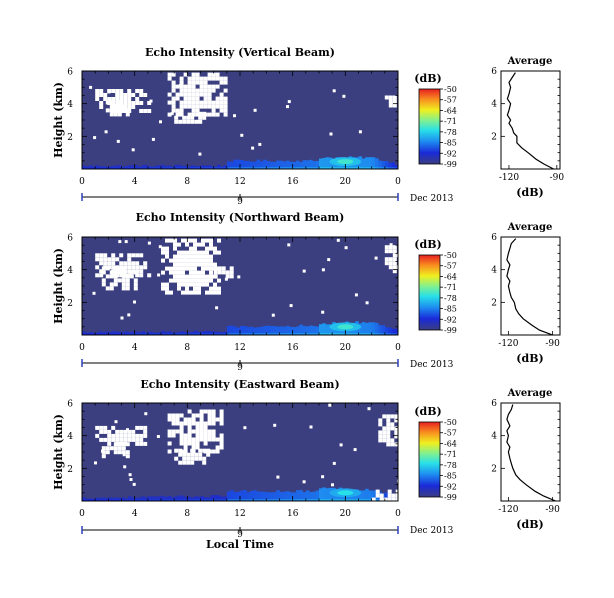  What do you see at coordinates (135, 514) in the screenshot?
I see `x-tick-label: 4` at bounding box center [135, 514].